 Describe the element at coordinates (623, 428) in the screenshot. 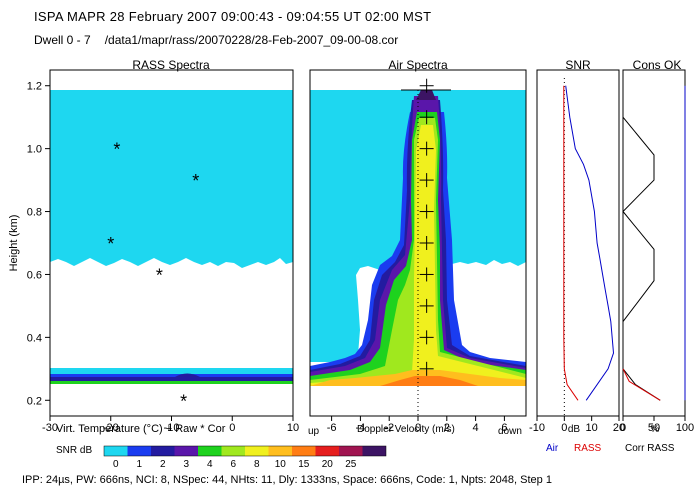

I see `cons-x-tick-label-0: 0` at that location.